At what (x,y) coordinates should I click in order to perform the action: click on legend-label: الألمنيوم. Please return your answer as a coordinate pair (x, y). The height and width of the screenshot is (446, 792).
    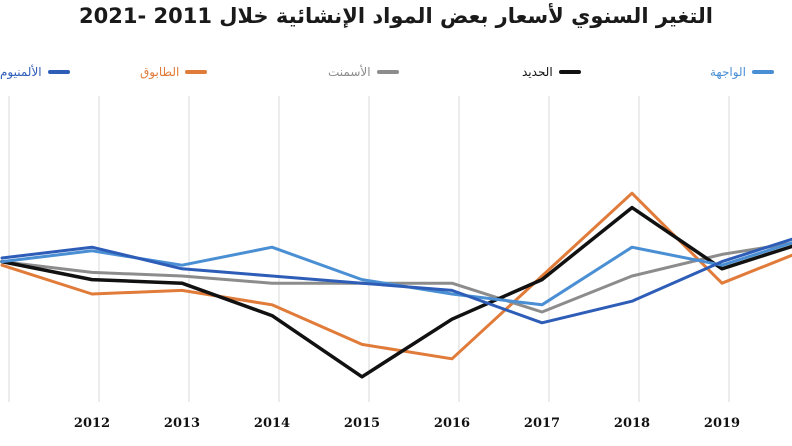
    Looking at the image, I should click on (21, 72).